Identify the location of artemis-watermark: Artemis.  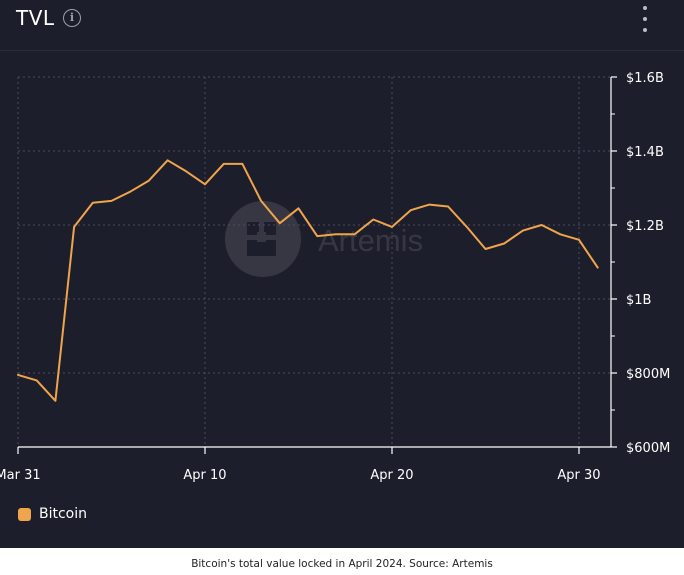
(324, 239).